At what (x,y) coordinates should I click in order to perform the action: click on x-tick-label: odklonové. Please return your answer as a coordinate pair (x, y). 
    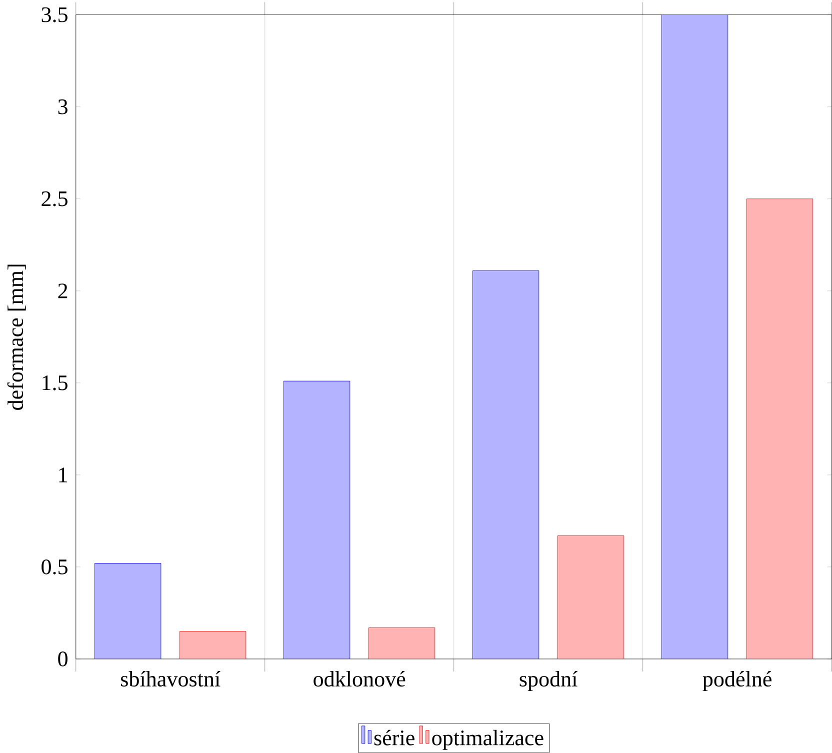
    Looking at the image, I should click on (360, 679).